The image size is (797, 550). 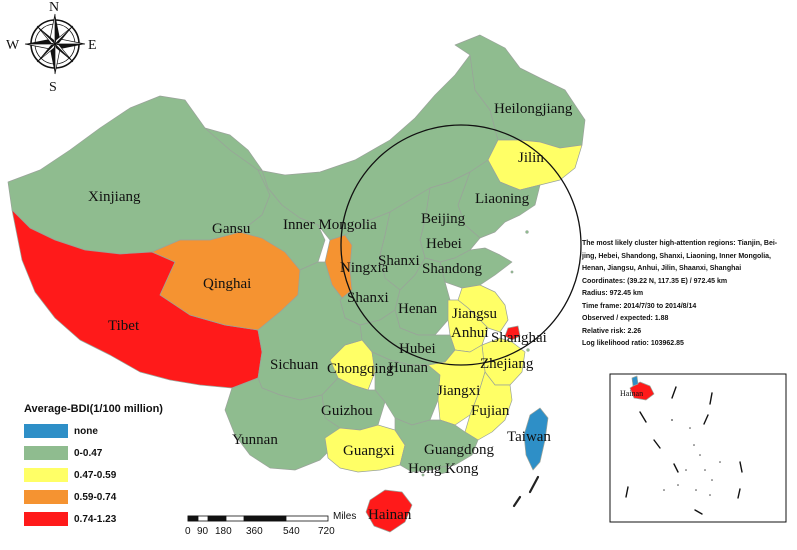 What do you see at coordinates (639, 306) in the screenshot?
I see `cluster-info-timeframe: Time frame: 2014/7/30 to 2014/8/14` at bounding box center [639, 306].